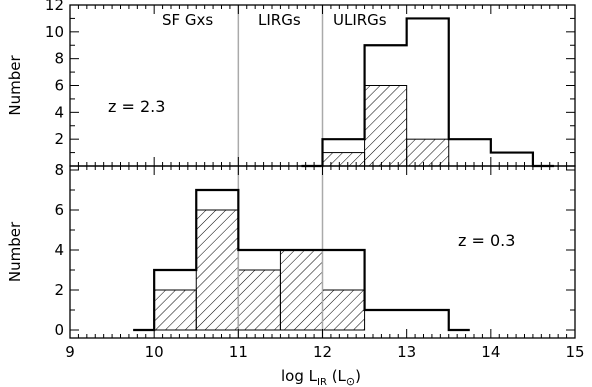  What do you see at coordinates (406, 352) in the screenshot?
I see `x-tick-label: 13` at bounding box center [406, 352].